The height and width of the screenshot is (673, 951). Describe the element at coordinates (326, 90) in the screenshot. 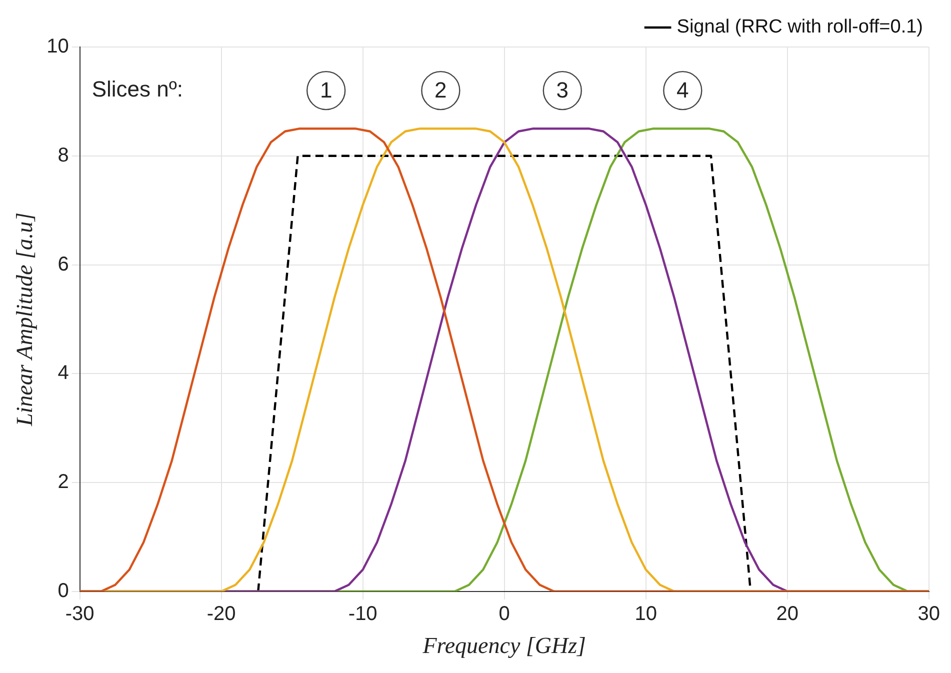

I see `annotation: 1` at that location.